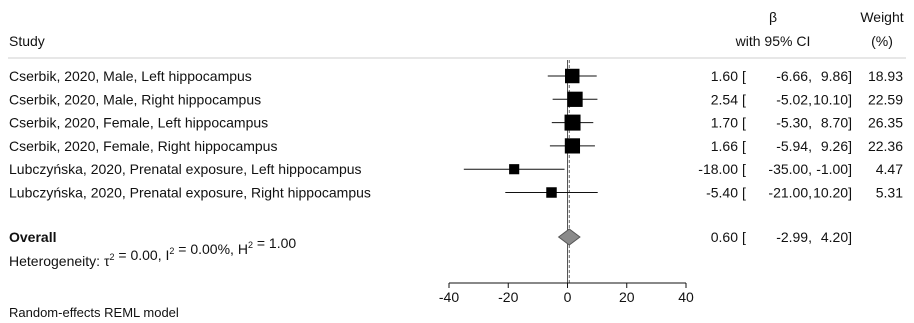 The height and width of the screenshot is (323, 914). Describe the element at coordinates (32, 237) in the screenshot. I see `overall-label: Overall` at that location.